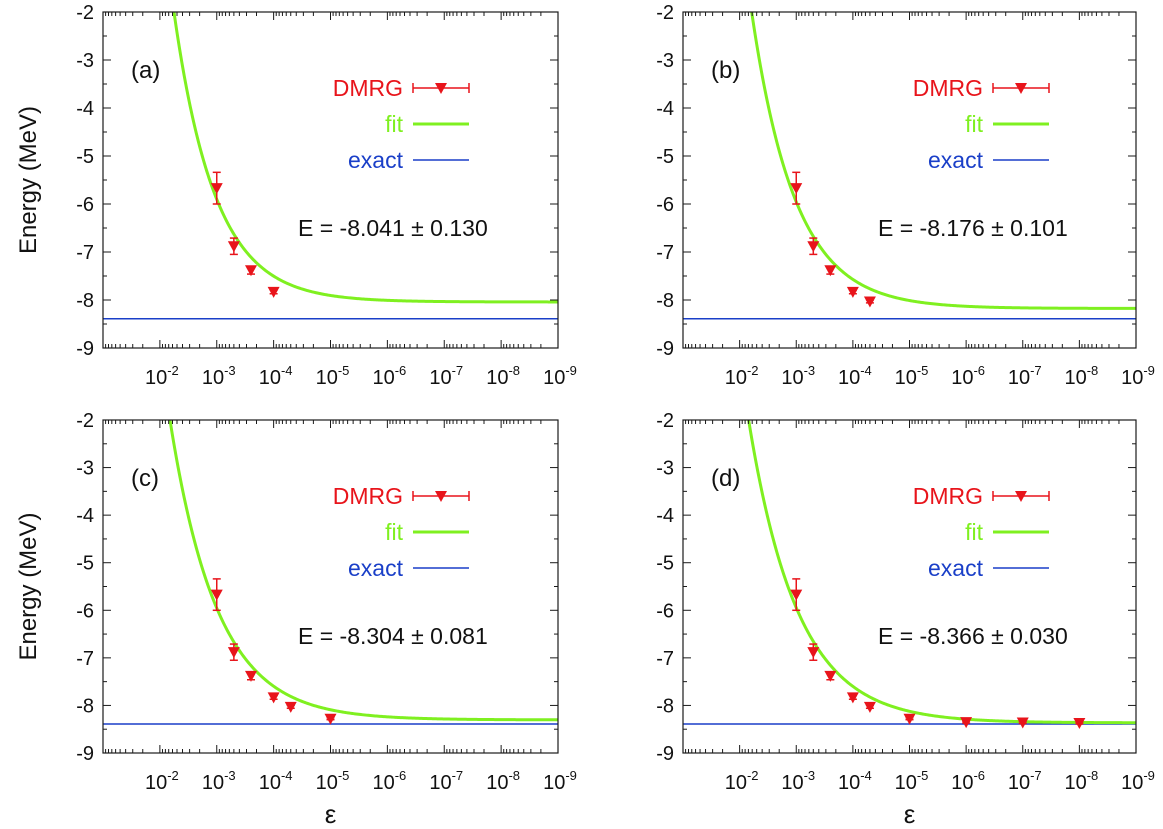  I want to click on energy-annotation: E = -8.304 ± 0.081, so click(393, 636).